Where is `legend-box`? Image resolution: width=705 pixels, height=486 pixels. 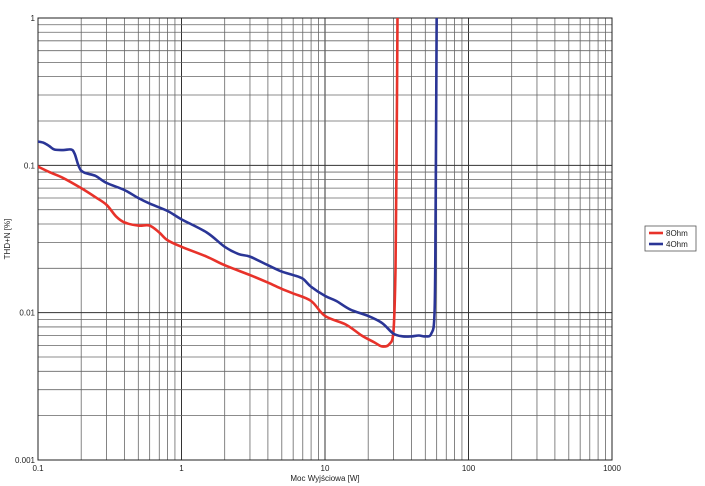 legend-box is located at coordinates (670, 238).